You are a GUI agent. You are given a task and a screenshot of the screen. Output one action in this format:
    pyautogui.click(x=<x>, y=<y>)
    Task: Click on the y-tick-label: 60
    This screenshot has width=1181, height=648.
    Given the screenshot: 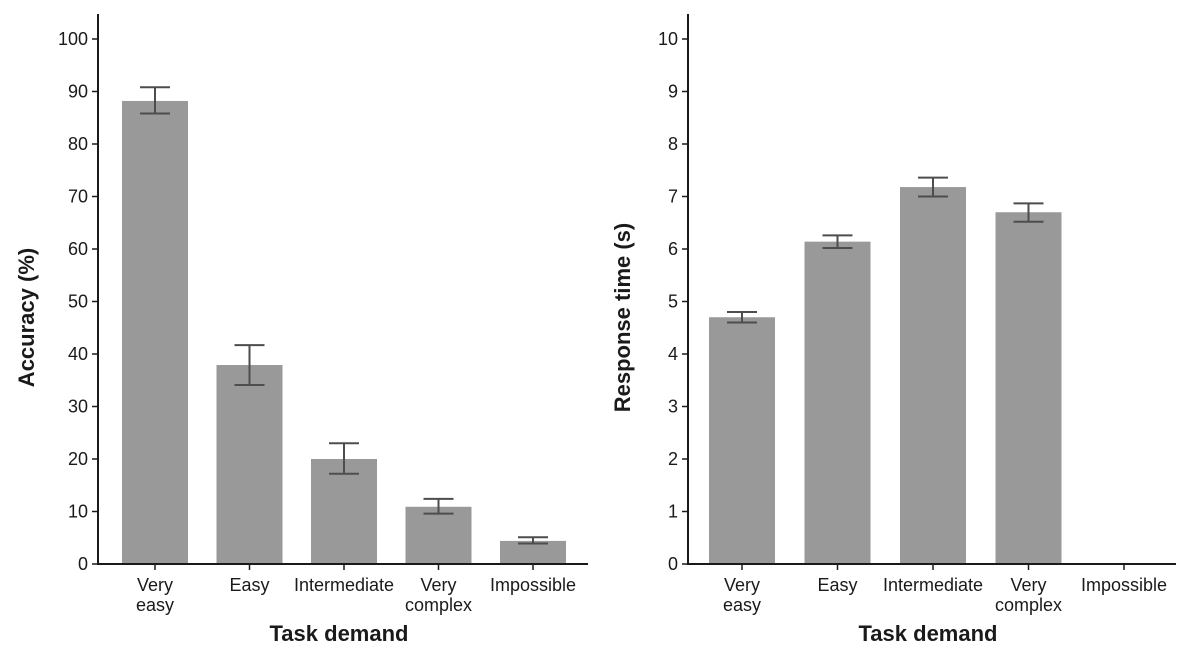 What is the action you would take?
    pyautogui.click(x=78, y=249)
    